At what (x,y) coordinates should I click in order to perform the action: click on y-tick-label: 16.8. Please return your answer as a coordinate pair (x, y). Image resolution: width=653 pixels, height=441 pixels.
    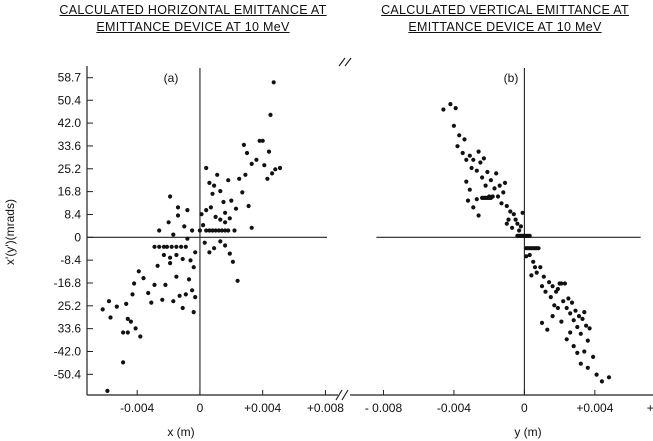
    Looking at the image, I should click on (70, 192).